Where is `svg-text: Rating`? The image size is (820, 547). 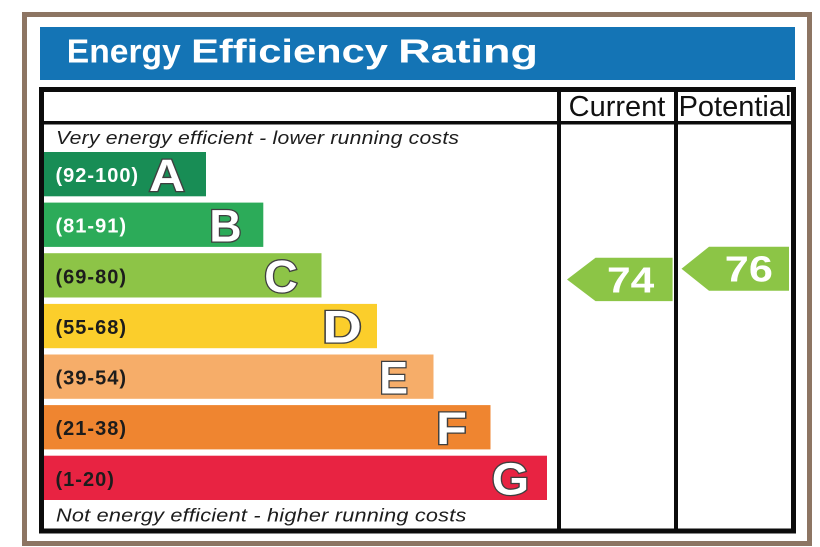
svg-text: Rating is located at coordinates (468, 51).